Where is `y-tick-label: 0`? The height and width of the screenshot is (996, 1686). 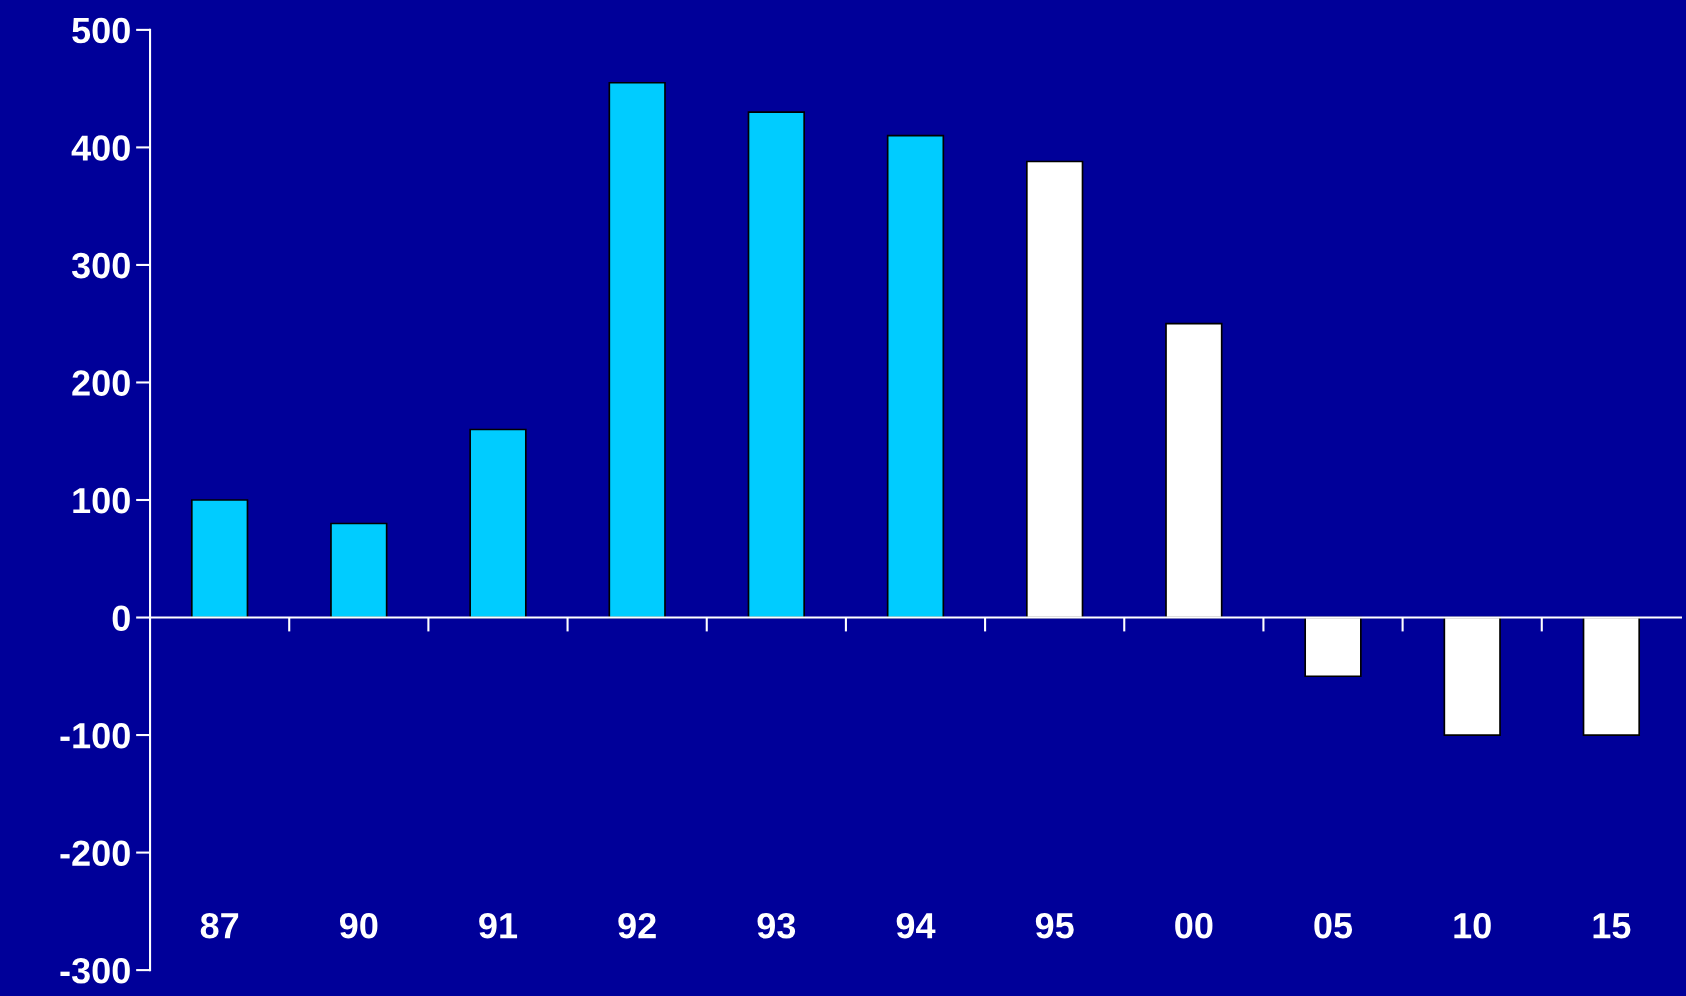
y-tick-label: 0 is located at coordinates (121, 618).